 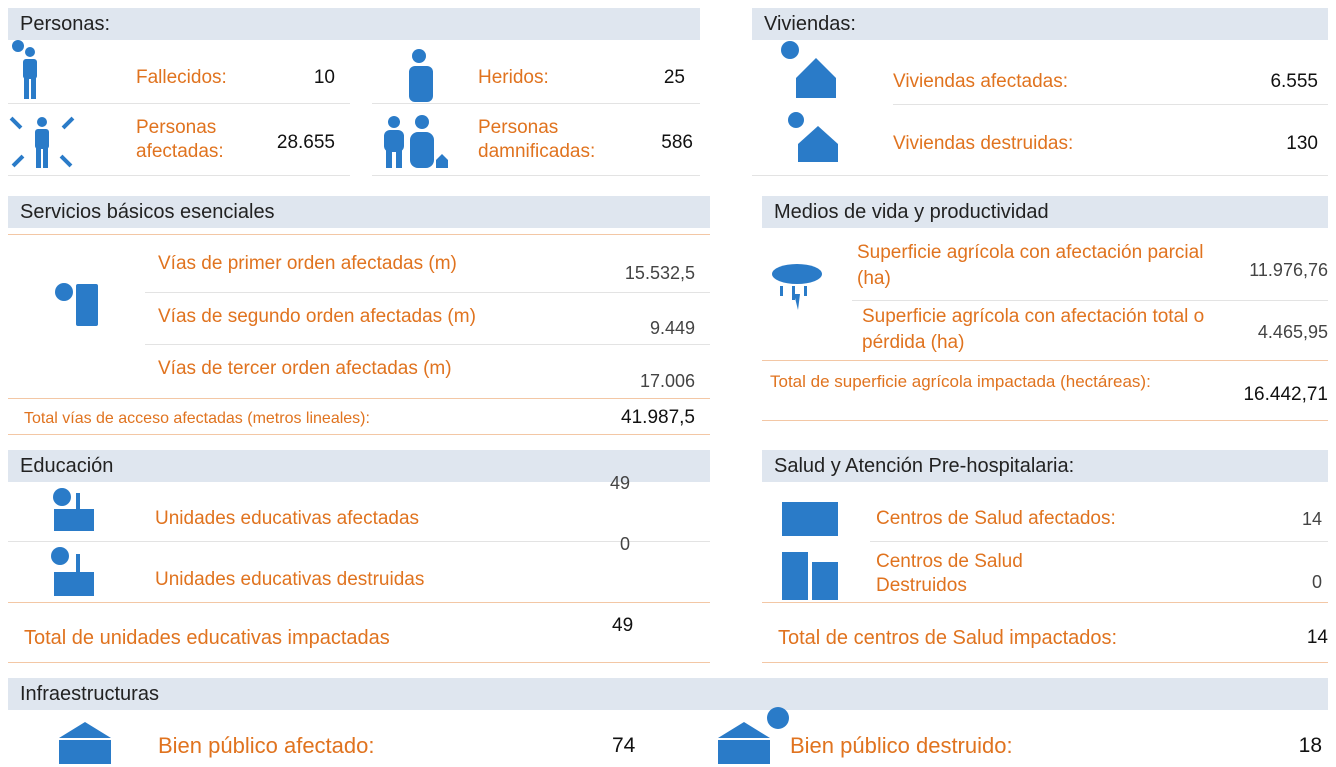 I want to click on injured-icon, so click(x=421, y=75).